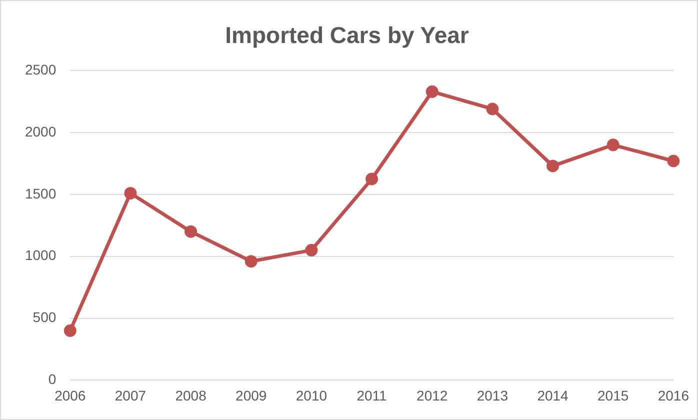 The height and width of the screenshot is (420, 698). What do you see at coordinates (312, 395) in the screenshot?
I see `x-tick-label: 2010` at bounding box center [312, 395].